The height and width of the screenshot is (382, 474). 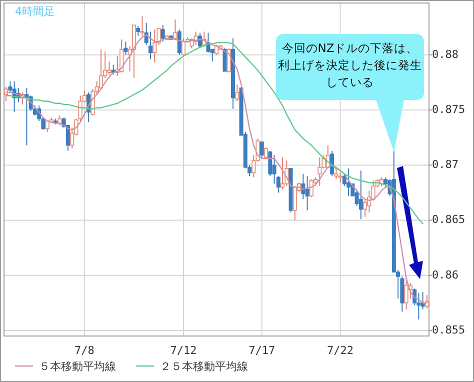 What do you see at coordinates (350, 65) in the screenshot?
I see `annotation: 今回のNZドルの下落は、利上げを決定した後に発生している` at bounding box center [350, 65].